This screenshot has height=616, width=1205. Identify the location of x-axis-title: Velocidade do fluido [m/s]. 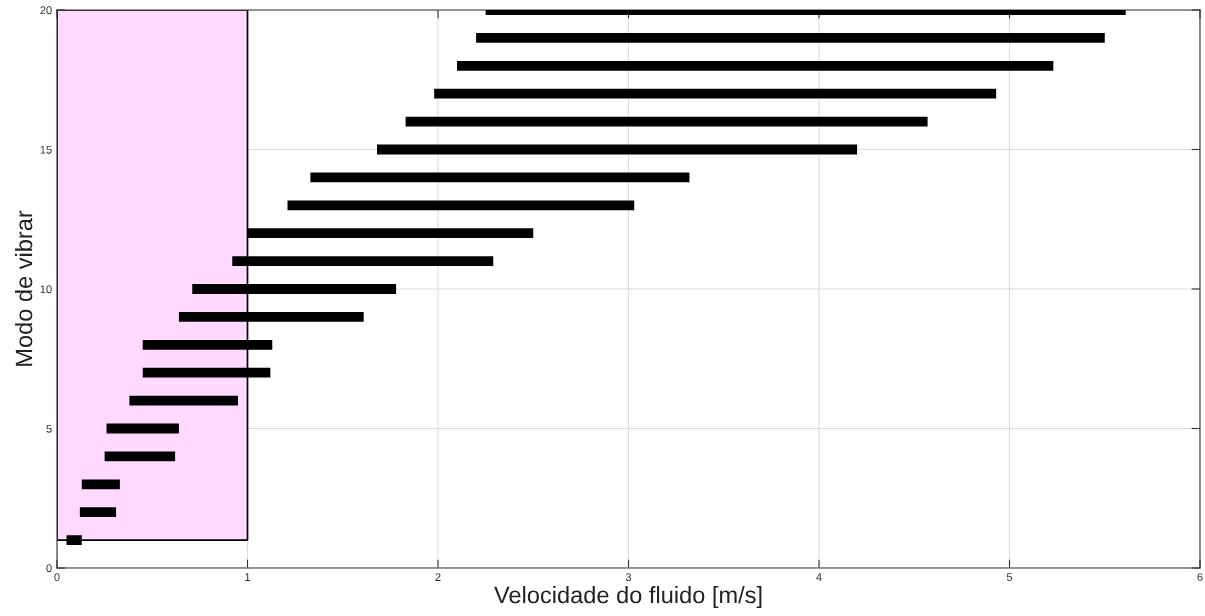
(628, 597).